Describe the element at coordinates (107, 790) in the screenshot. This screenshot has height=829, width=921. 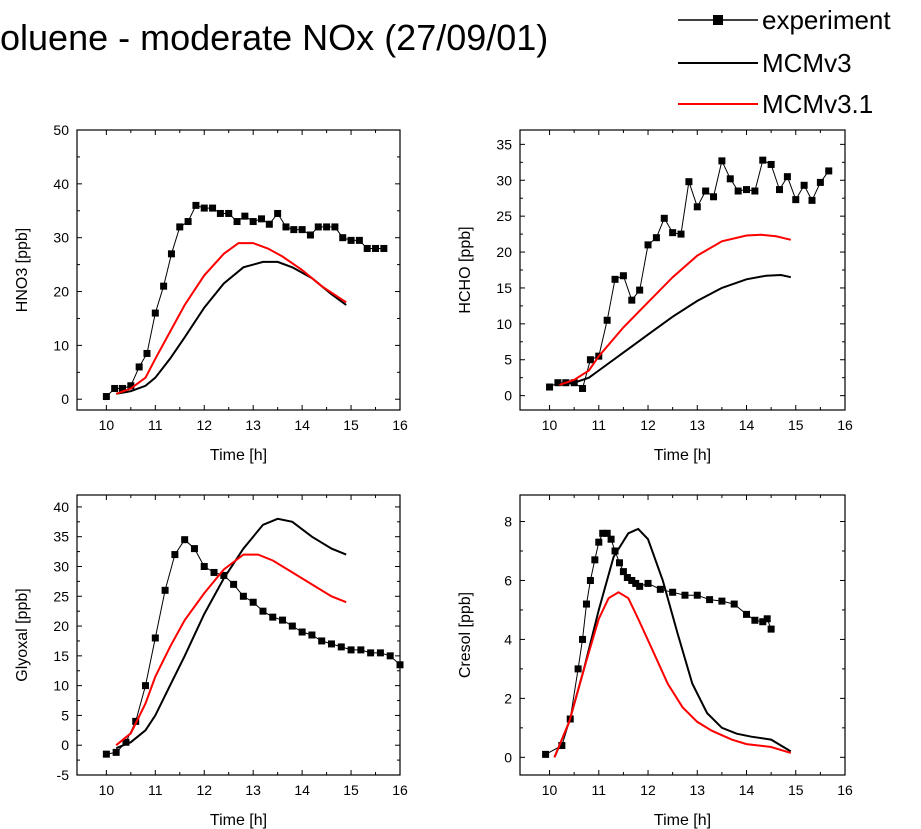
I see `x-tick-label: 10` at that location.